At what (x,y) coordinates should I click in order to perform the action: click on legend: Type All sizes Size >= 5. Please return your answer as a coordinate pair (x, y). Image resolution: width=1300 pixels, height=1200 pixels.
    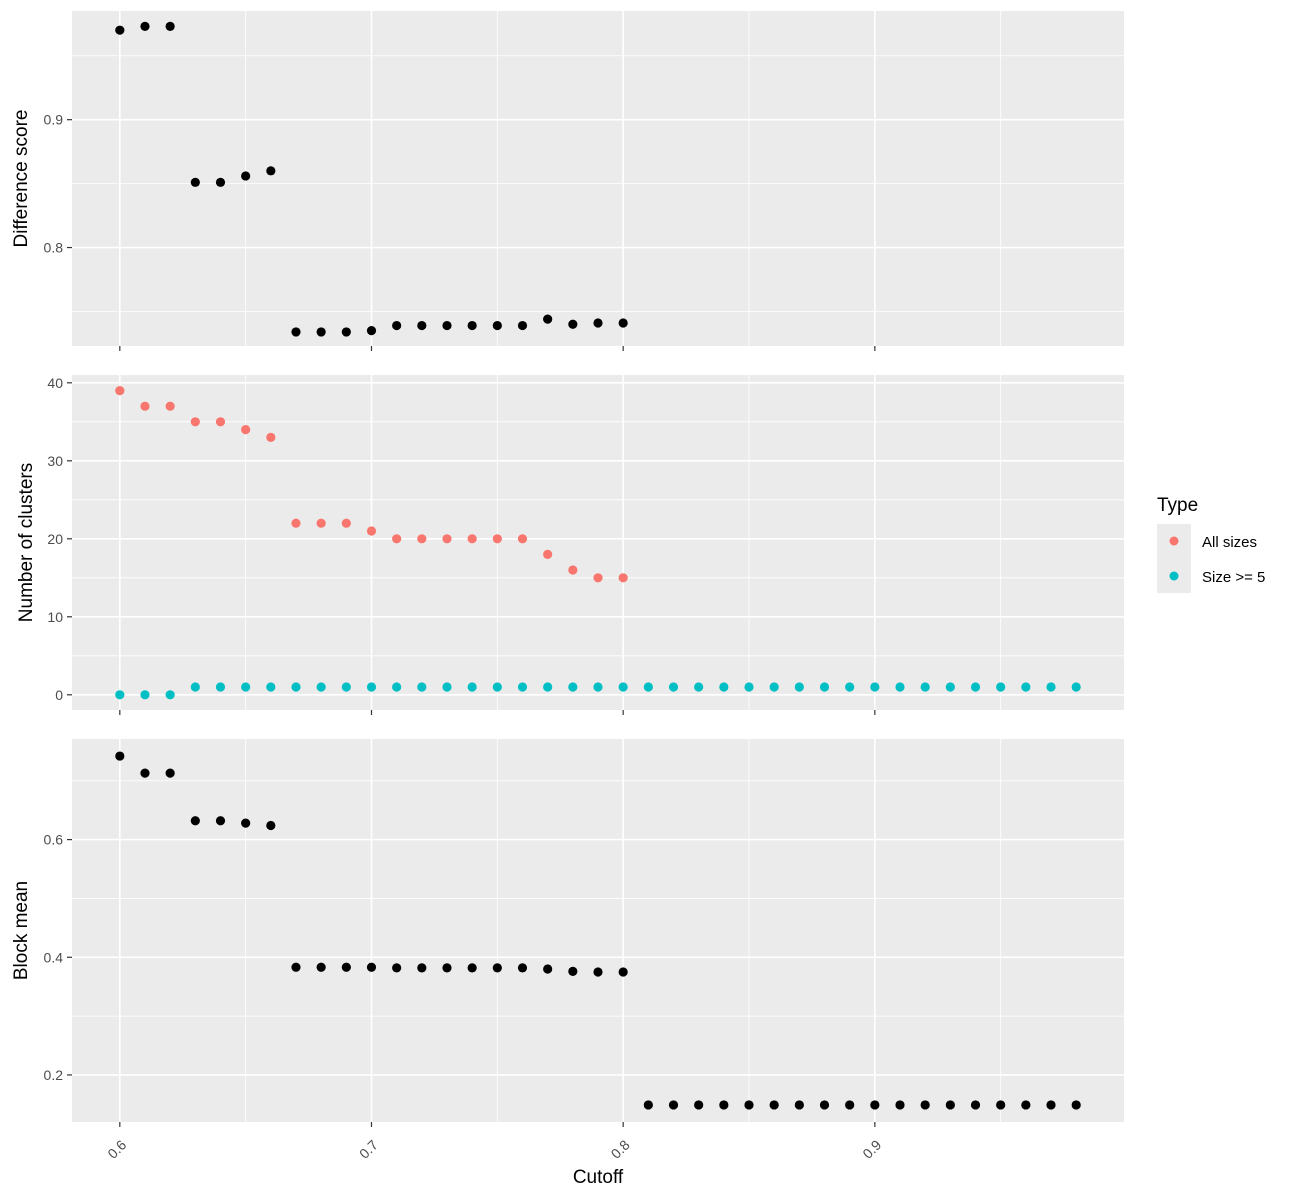
    Looking at the image, I should click on (1211, 544).